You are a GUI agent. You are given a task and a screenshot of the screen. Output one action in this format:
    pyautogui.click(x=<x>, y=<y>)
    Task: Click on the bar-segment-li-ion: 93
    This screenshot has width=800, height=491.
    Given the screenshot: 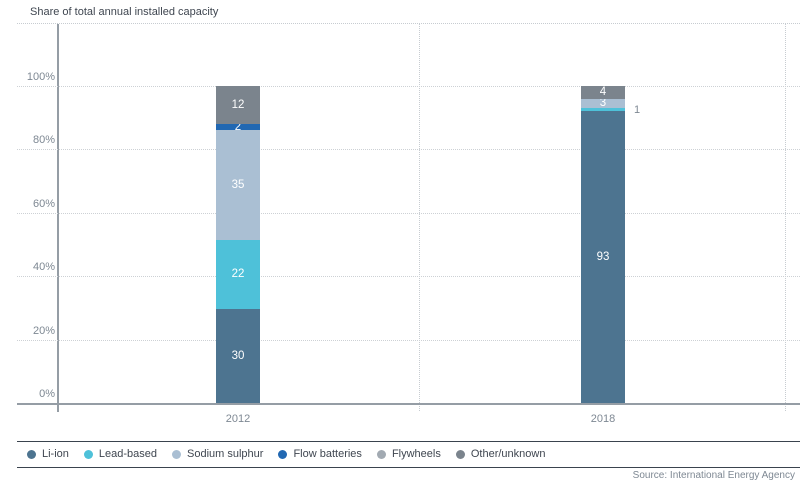 What is the action you would take?
    pyautogui.click(x=603, y=257)
    